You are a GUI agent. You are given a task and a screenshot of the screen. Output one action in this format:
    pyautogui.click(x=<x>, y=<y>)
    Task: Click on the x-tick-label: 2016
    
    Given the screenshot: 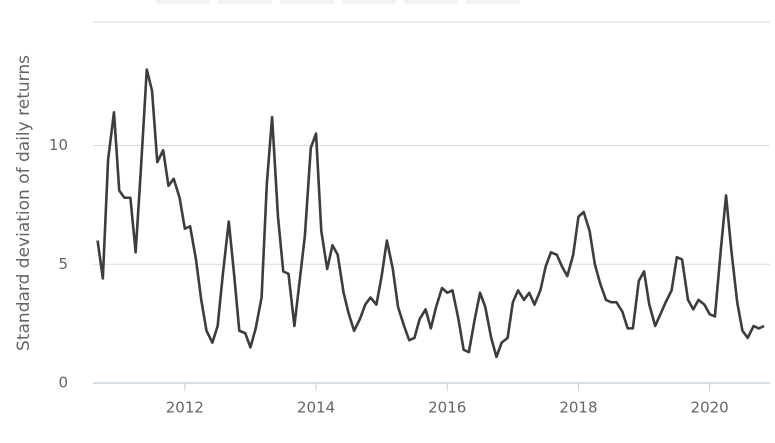 What is the action you would take?
    pyautogui.click(x=447, y=408)
    